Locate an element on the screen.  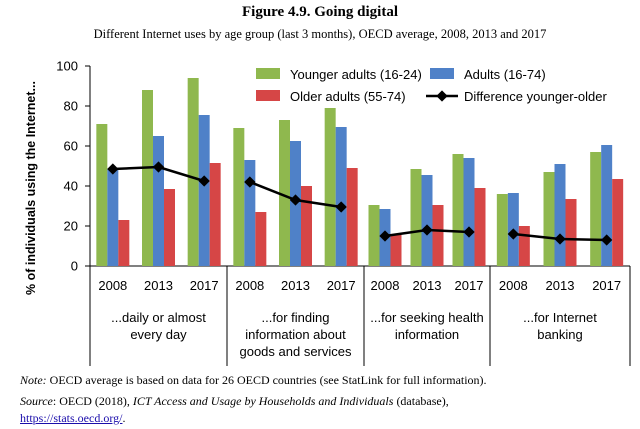
group-label: information about is located at coordinates (295, 334).